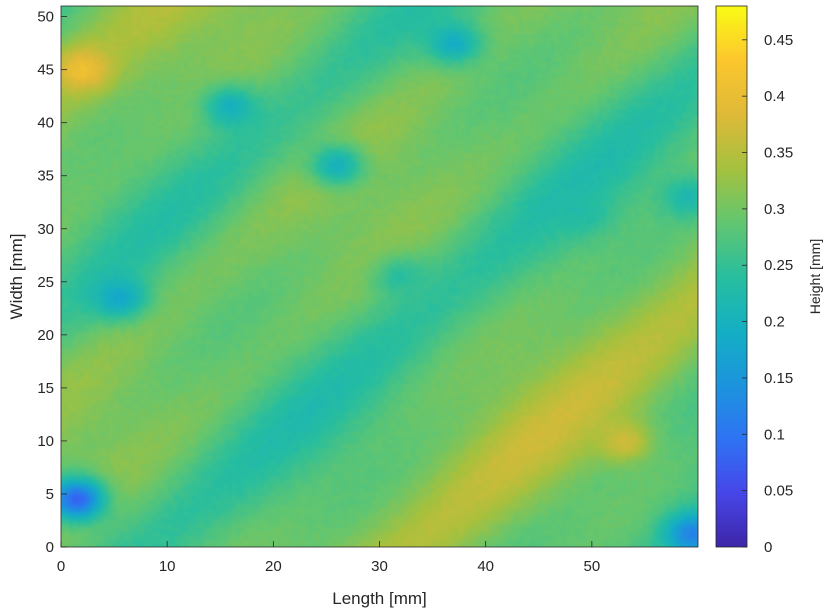 The height and width of the screenshot is (614, 830). I want to click on x-tick-label: 50, so click(591, 566).